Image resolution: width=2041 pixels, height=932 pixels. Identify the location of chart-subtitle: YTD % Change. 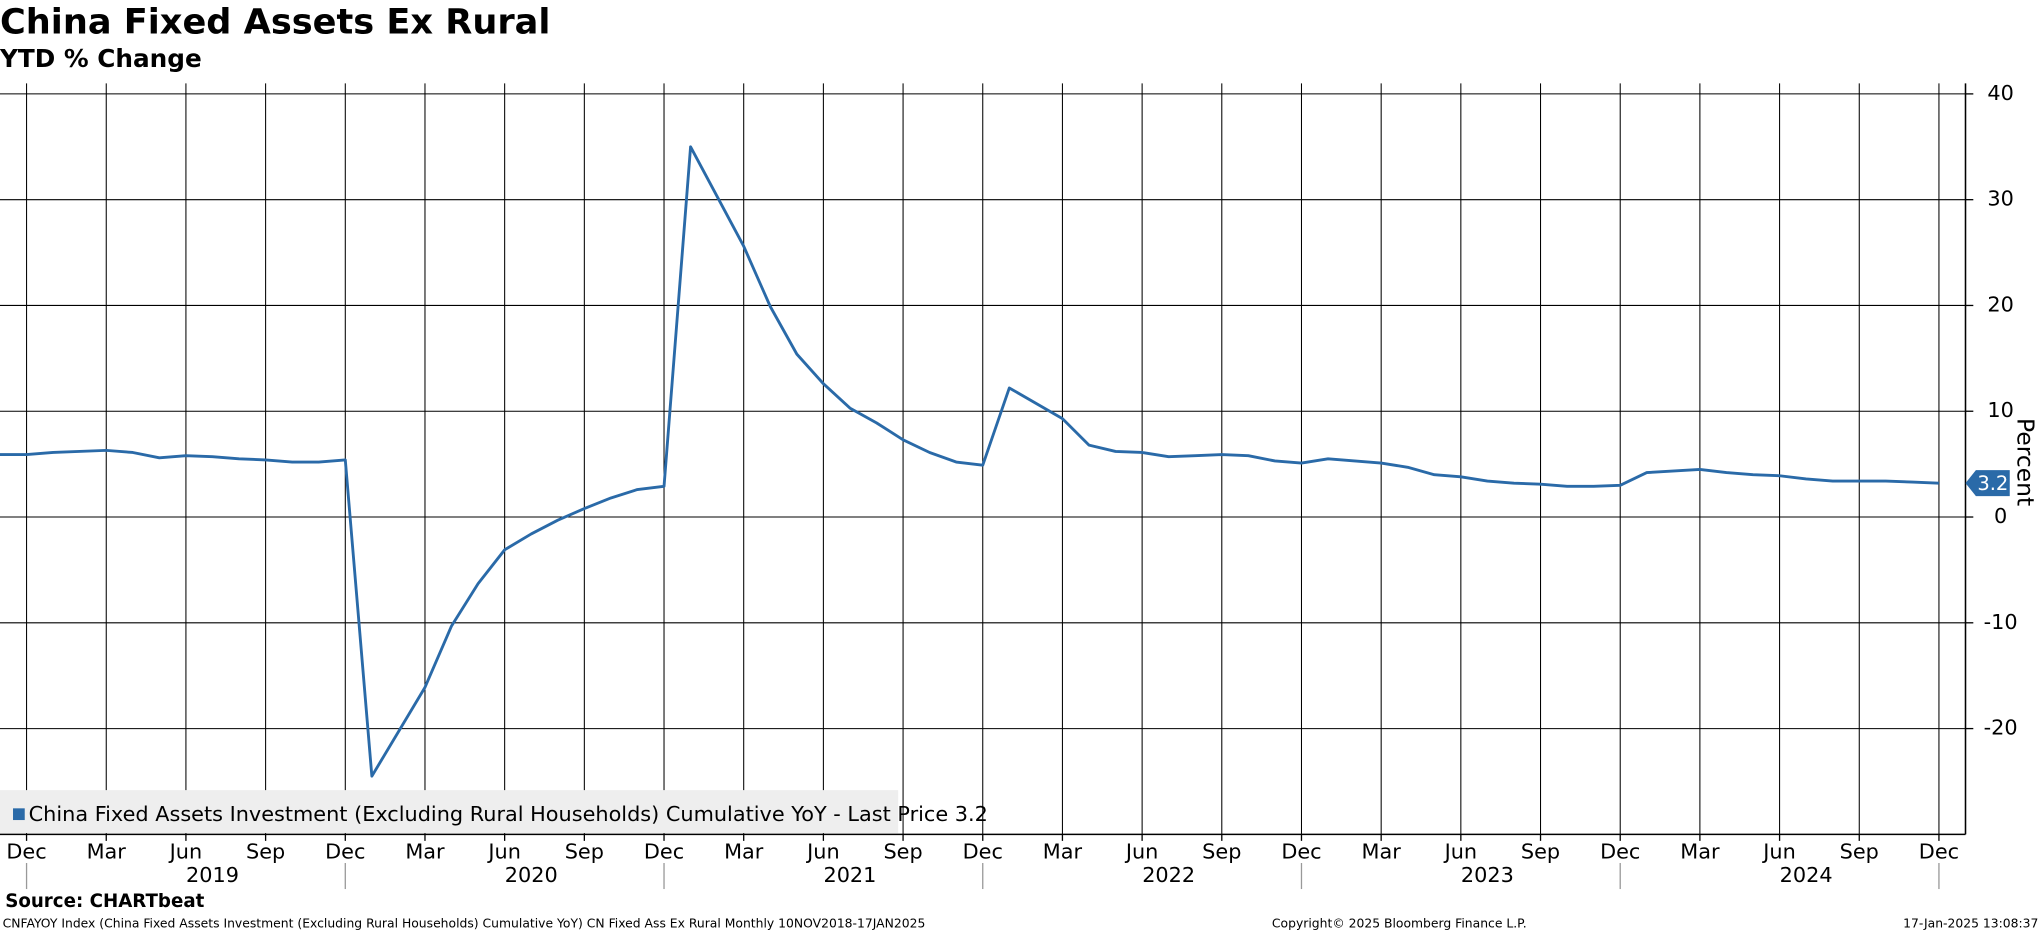
(101, 58).